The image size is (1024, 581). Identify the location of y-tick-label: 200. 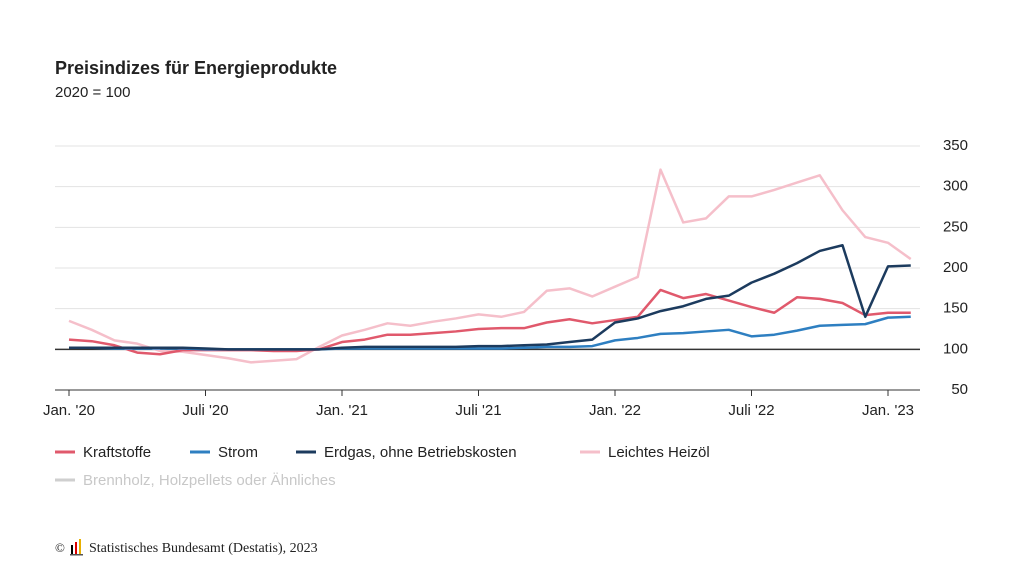
(955, 267).